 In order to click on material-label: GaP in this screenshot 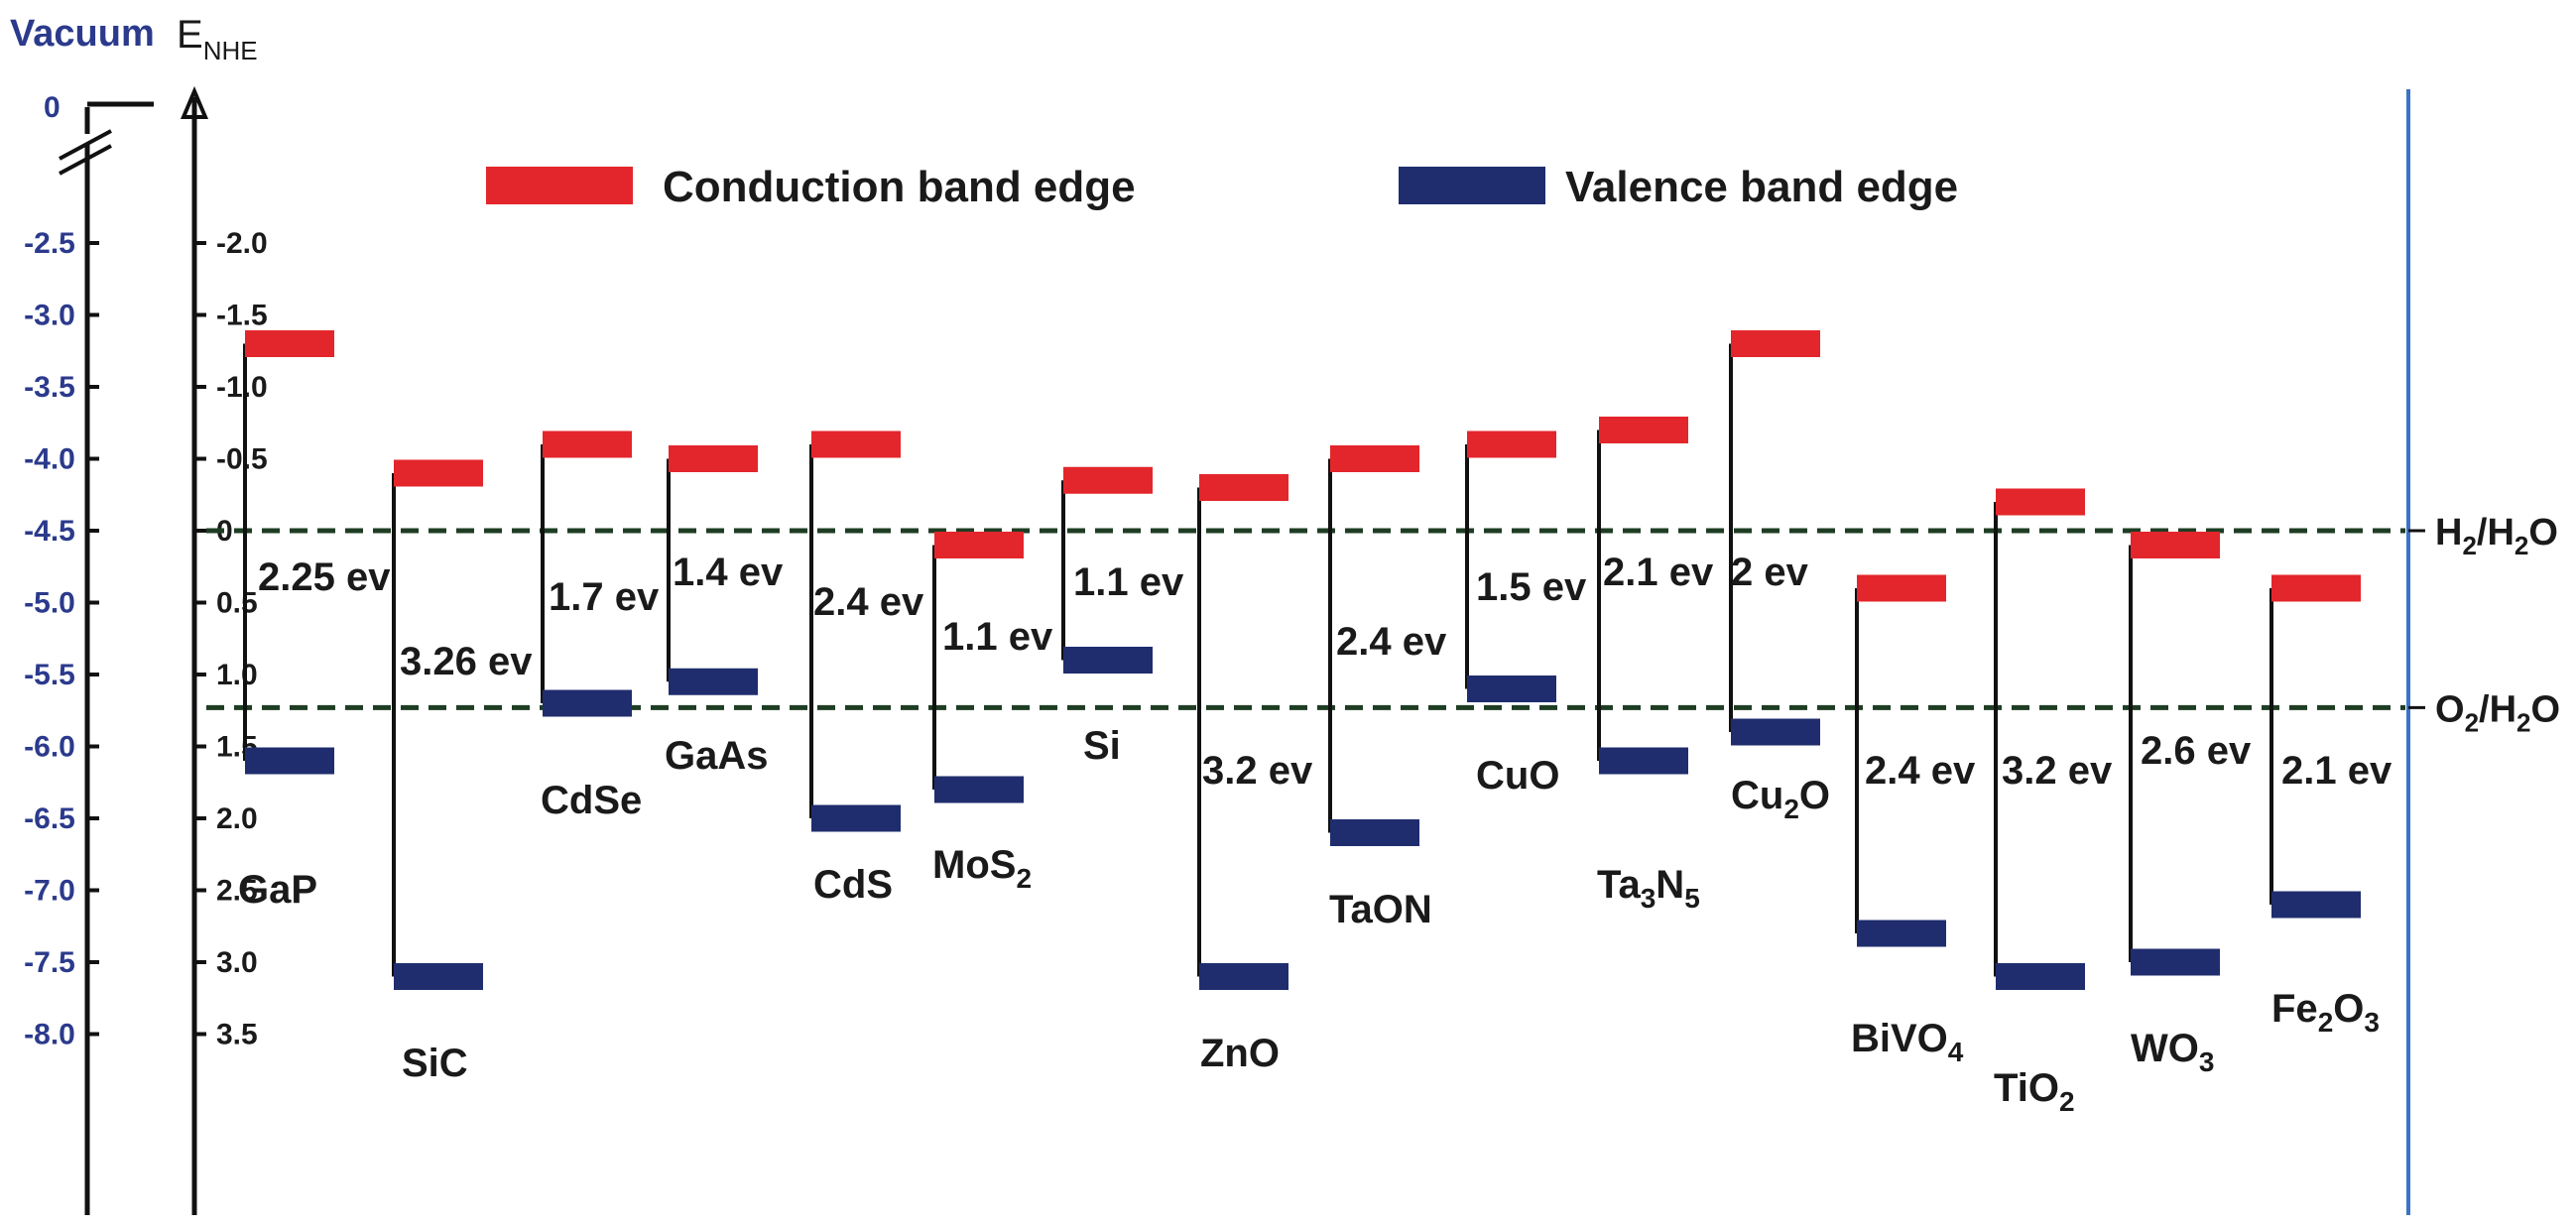, I will do `click(277, 890)`.